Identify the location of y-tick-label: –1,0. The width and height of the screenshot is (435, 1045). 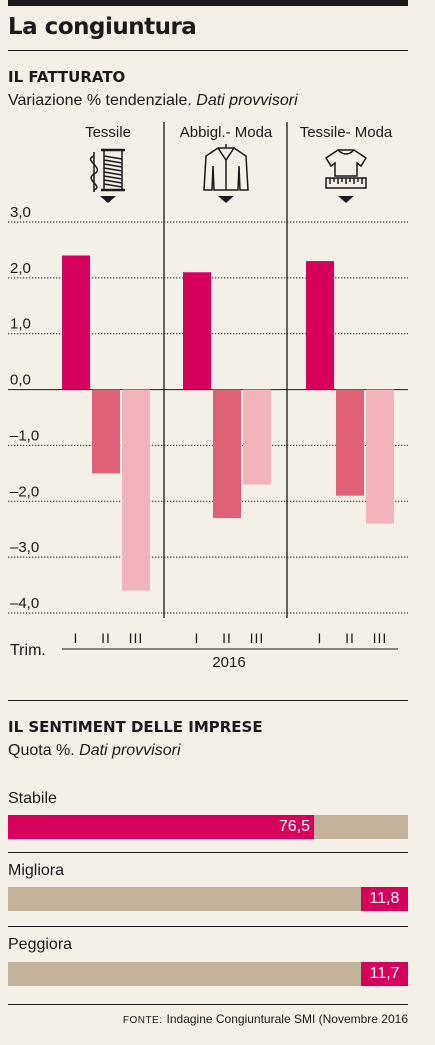
(24, 435).